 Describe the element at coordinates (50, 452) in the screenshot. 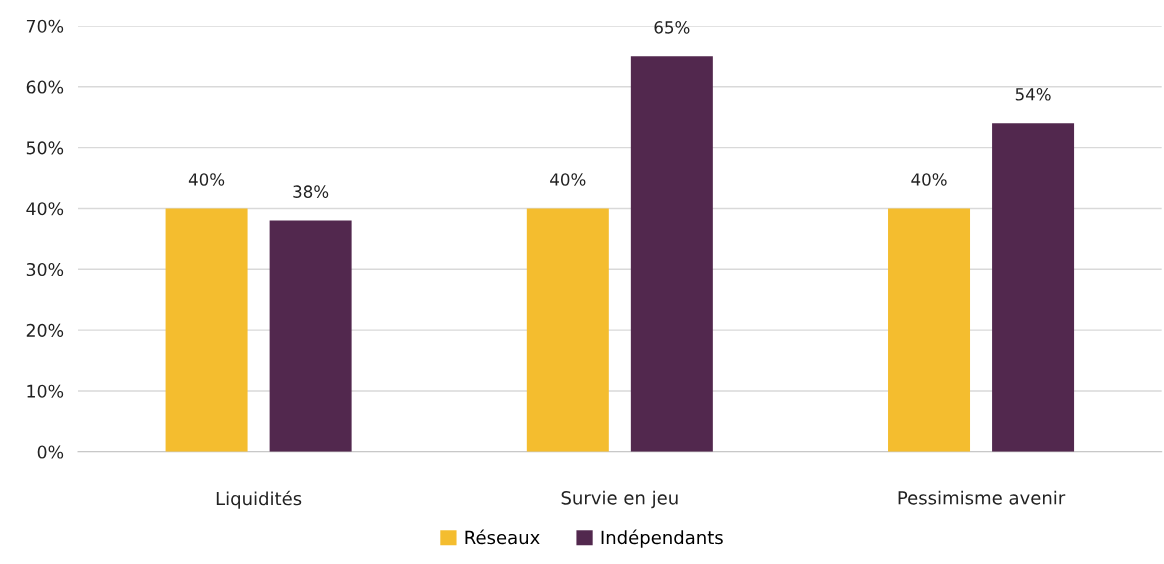

I see `y-tick-label: 0%` at that location.